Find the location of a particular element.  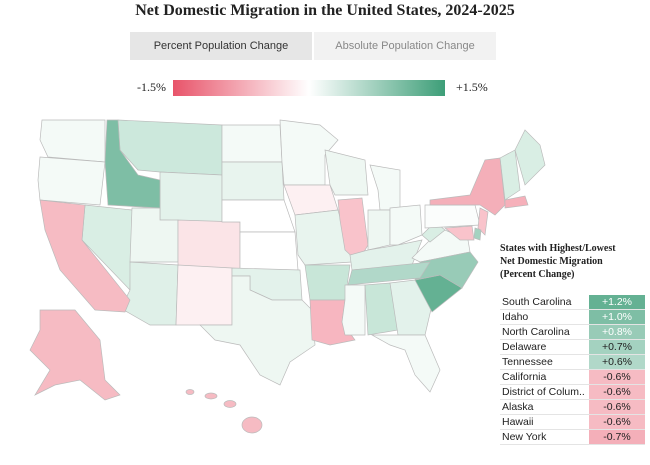

state-name: Tennessee is located at coordinates (527, 362).